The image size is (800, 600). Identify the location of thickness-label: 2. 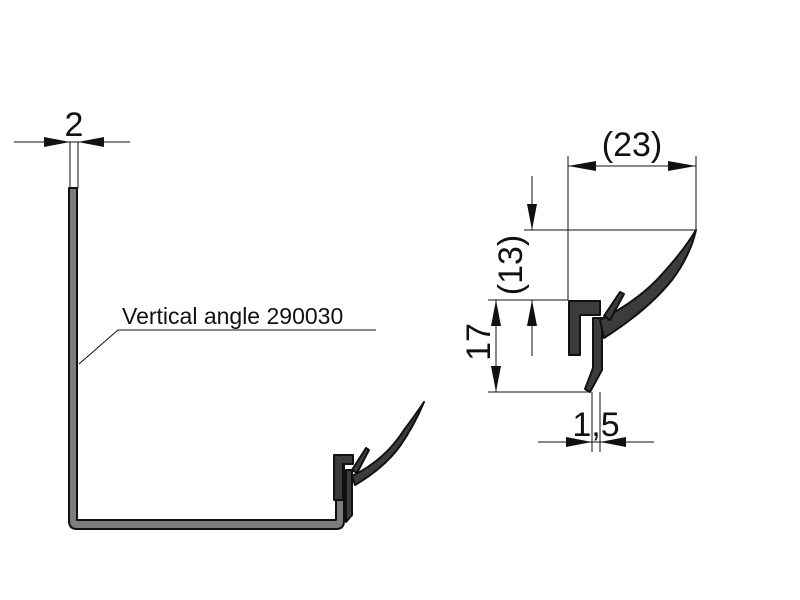
(74, 125).